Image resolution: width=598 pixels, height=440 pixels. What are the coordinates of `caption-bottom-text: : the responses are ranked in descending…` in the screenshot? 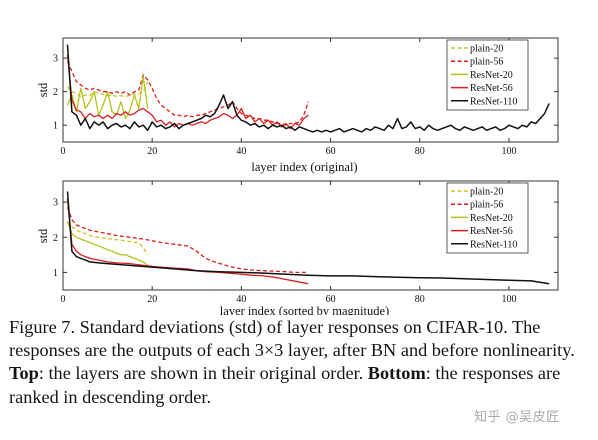 It's located at (285, 385).